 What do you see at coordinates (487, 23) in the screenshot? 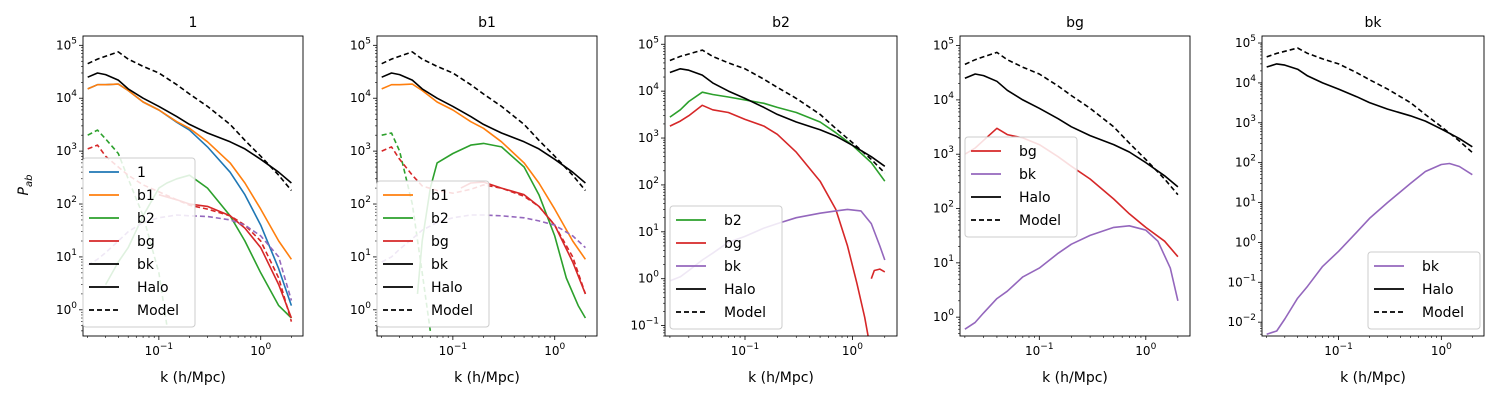
I see `subplot-title: b1` at bounding box center [487, 23].